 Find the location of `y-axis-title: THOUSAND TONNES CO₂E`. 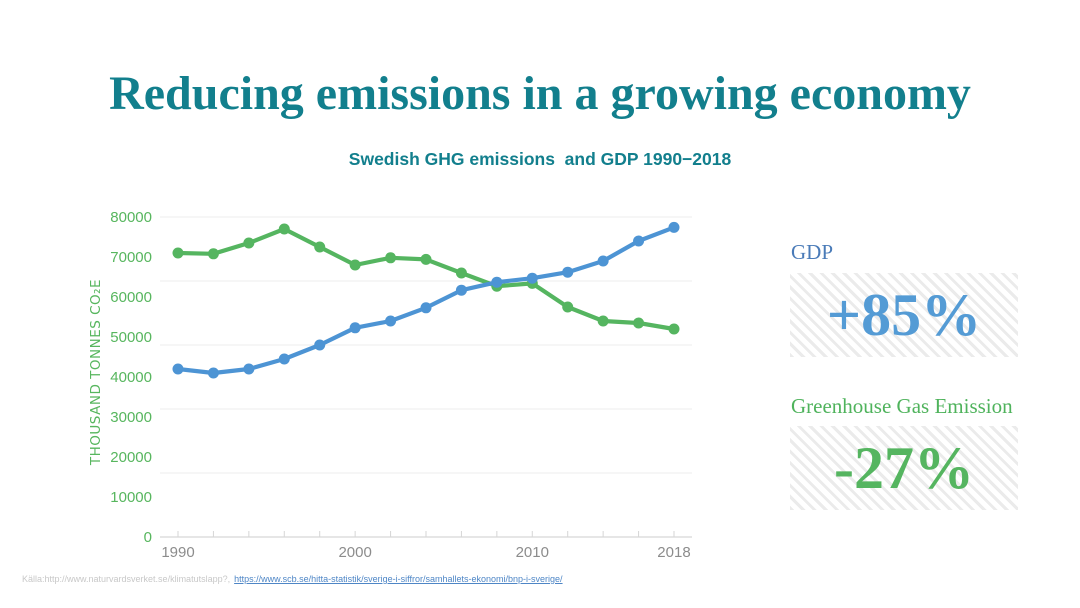

y-axis-title: THOUSAND TONNES CO₂E is located at coordinates (96, 372).